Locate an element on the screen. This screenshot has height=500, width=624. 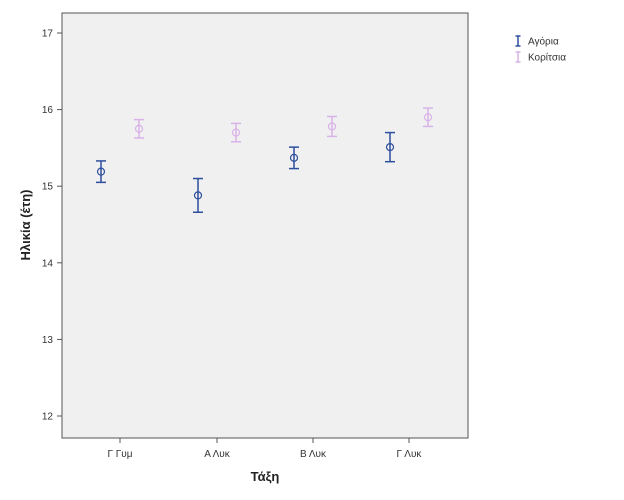
y-axis: 12 13 14 15 16 17 is located at coordinates (52, 226).